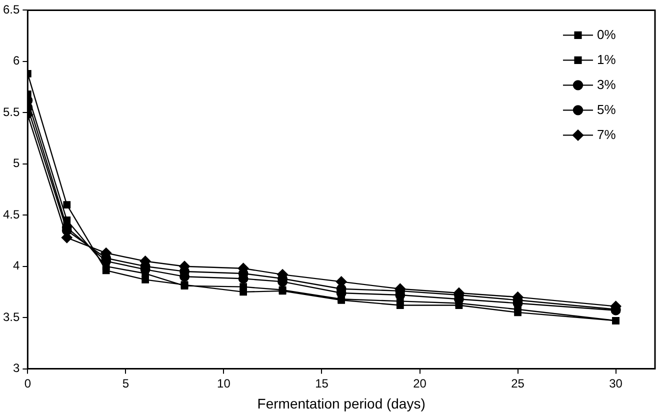 Image resolution: width=661 pixels, height=417 pixels. I want to click on y-tick-label: 3, so click(16, 368).